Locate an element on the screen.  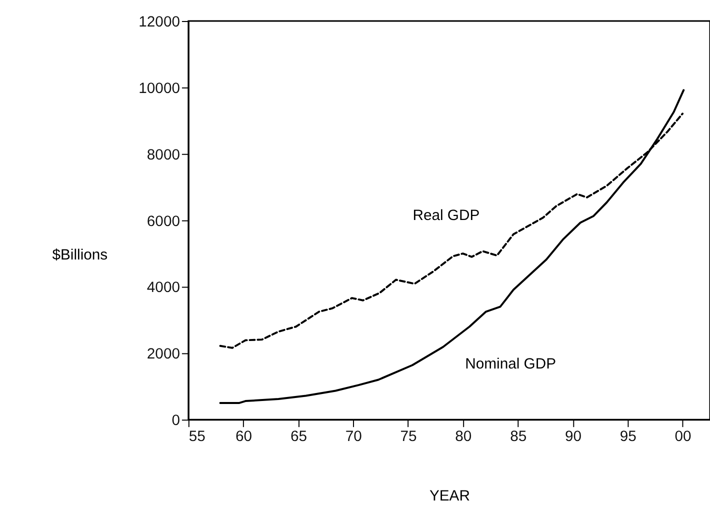
x-tick-label: 80 is located at coordinates (463, 436).